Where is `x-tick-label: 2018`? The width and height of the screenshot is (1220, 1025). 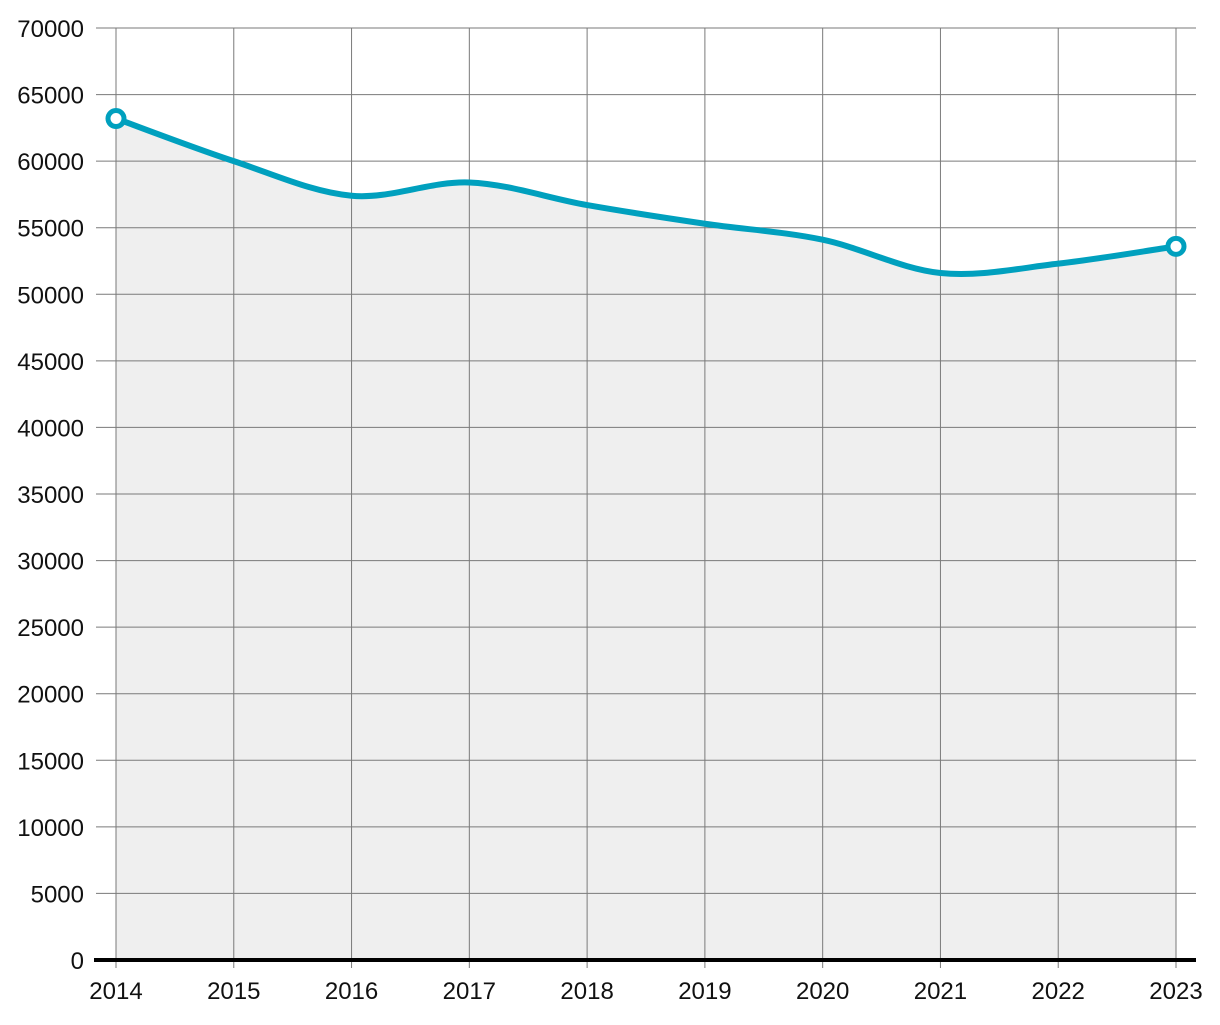
x-tick-label: 2018 is located at coordinates (586, 991).